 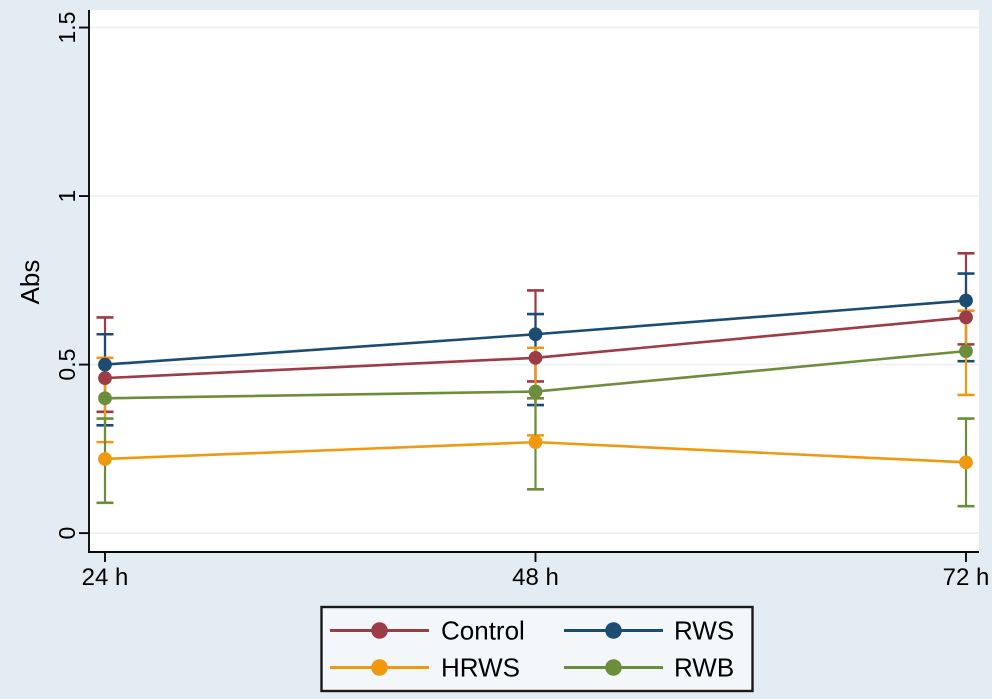 I want to click on y-axis-title: Abs, so click(x=30, y=282).